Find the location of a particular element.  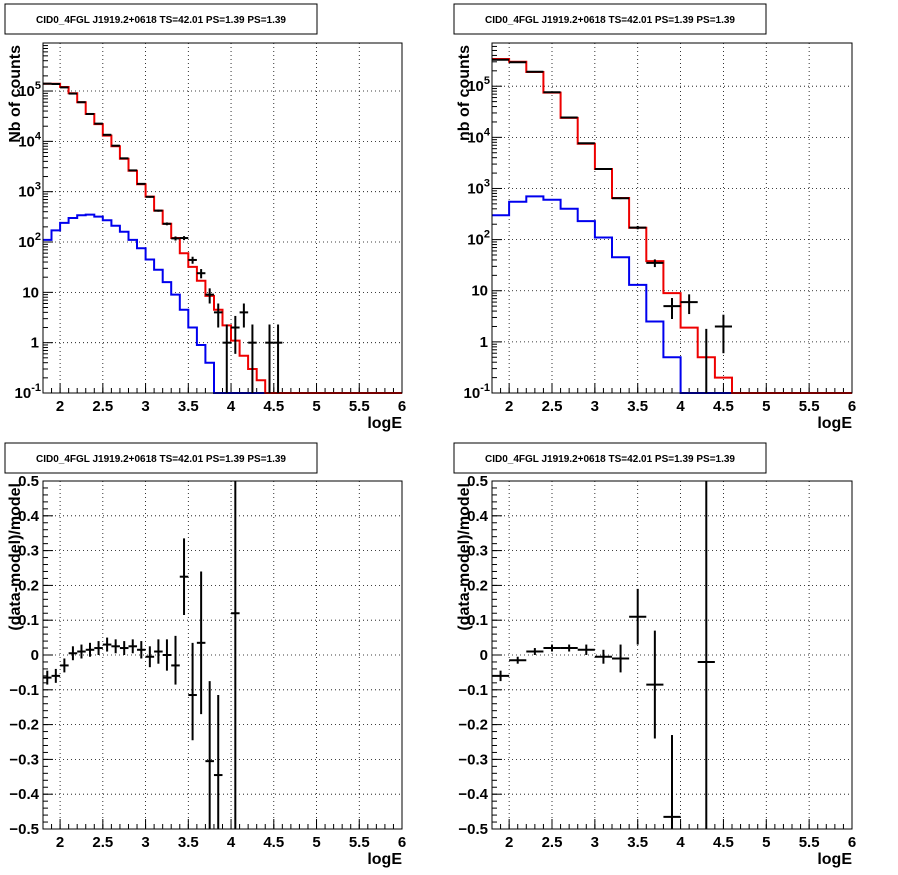

y-tick-label: −0.2 is located at coordinates (473, 725).